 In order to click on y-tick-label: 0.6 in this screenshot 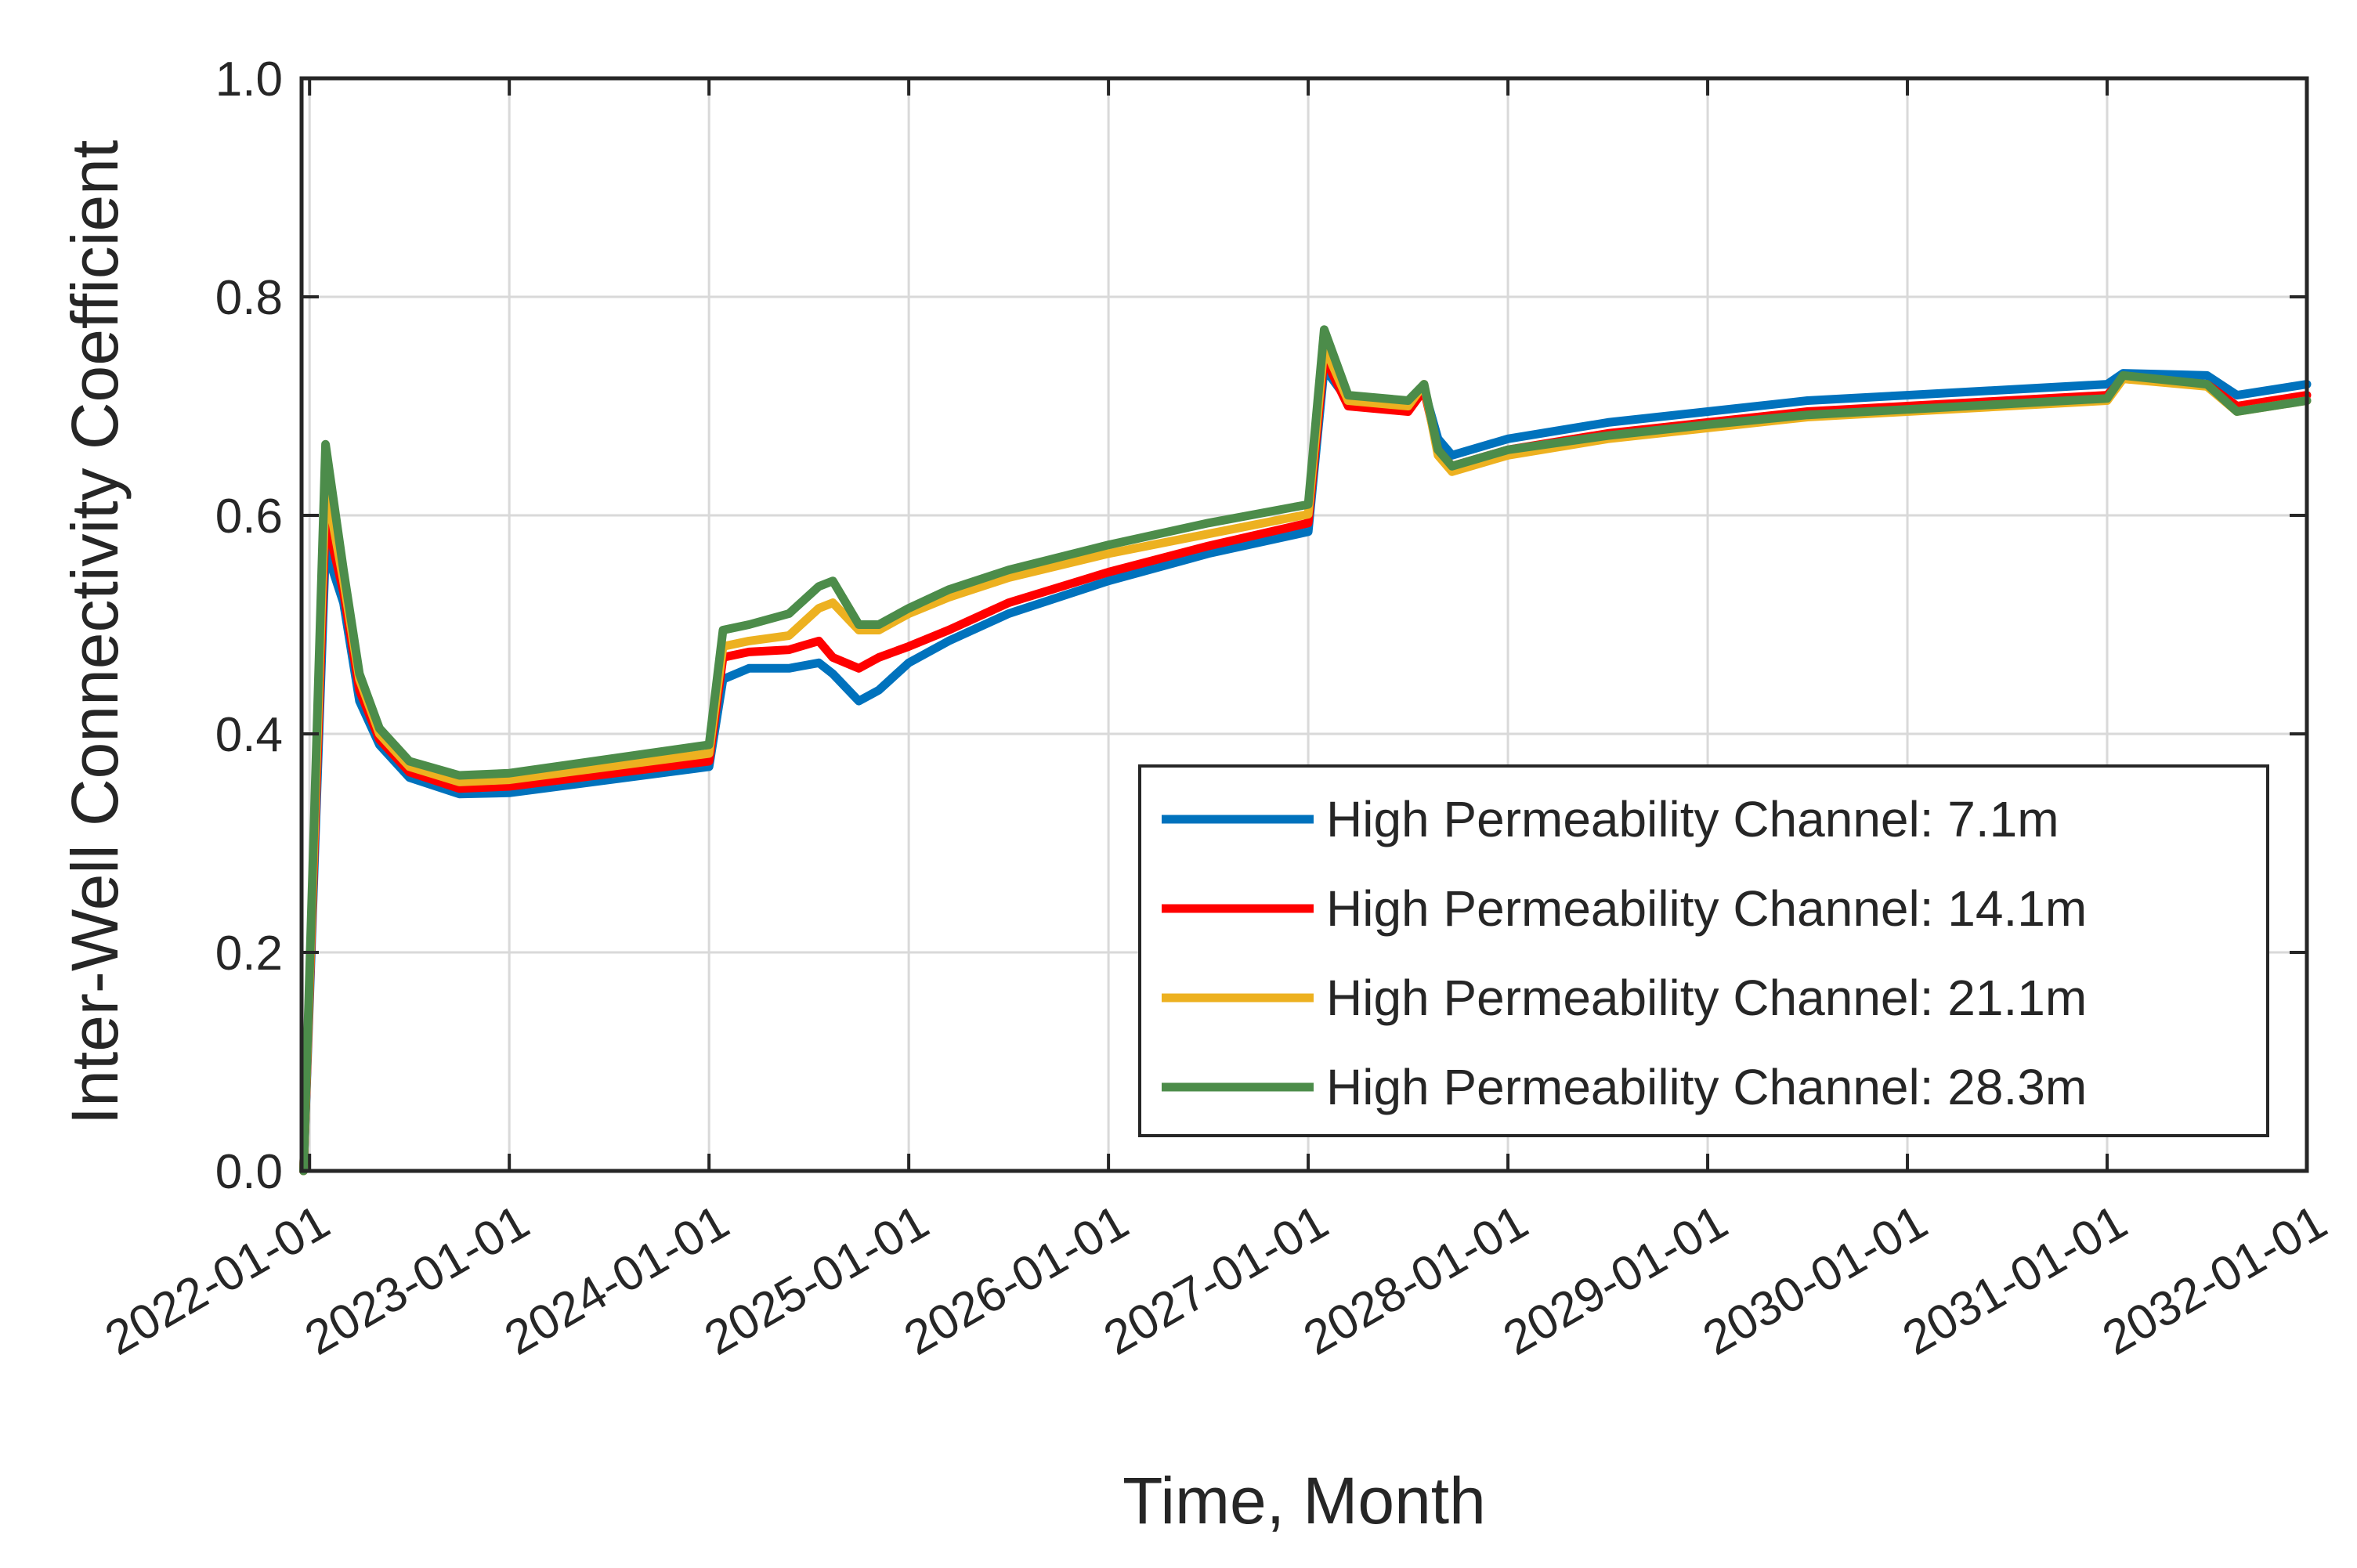, I will do `click(249, 517)`.